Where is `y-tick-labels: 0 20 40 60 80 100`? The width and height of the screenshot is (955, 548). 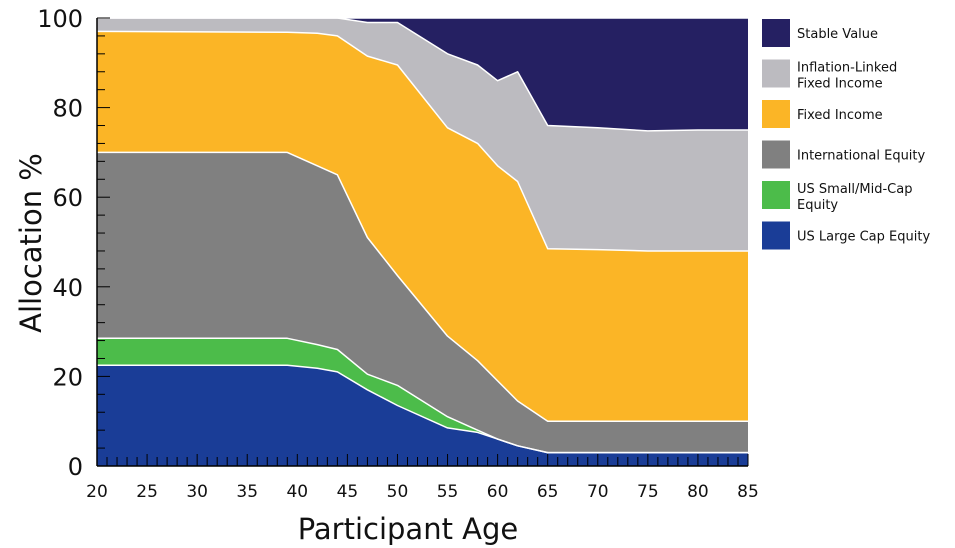 y-tick-labels: 0 20 40 60 80 100 is located at coordinates (60, 243).